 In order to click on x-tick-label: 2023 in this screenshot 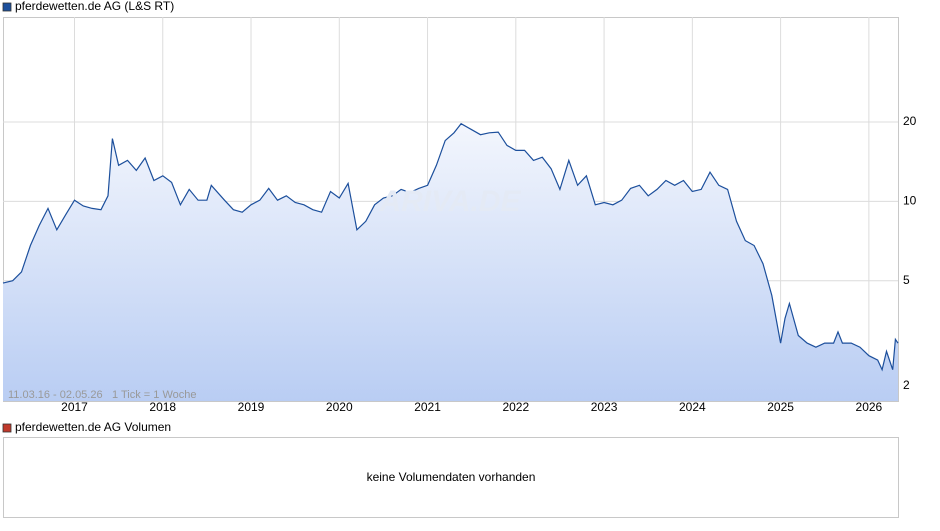, I will do `click(604, 407)`.